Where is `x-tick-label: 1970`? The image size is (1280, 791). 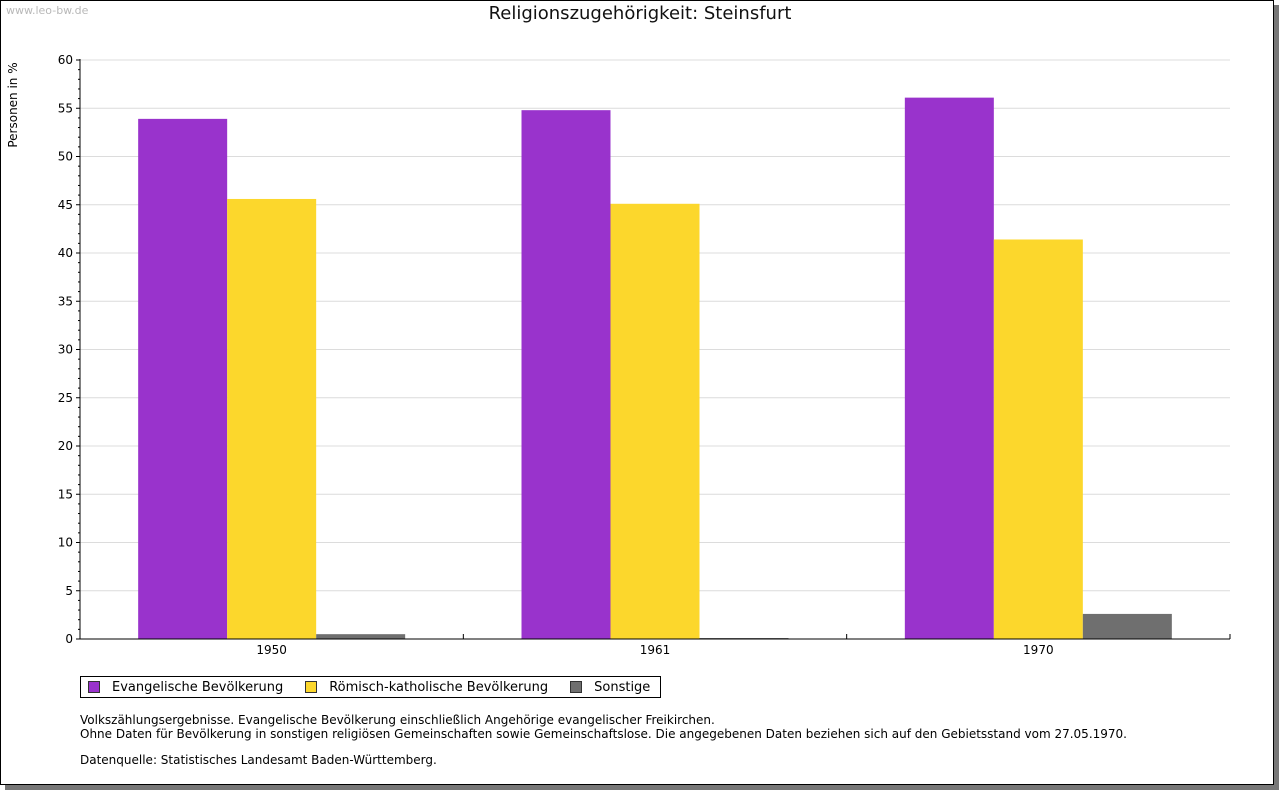
x-tick-label: 1970 is located at coordinates (1038, 650).